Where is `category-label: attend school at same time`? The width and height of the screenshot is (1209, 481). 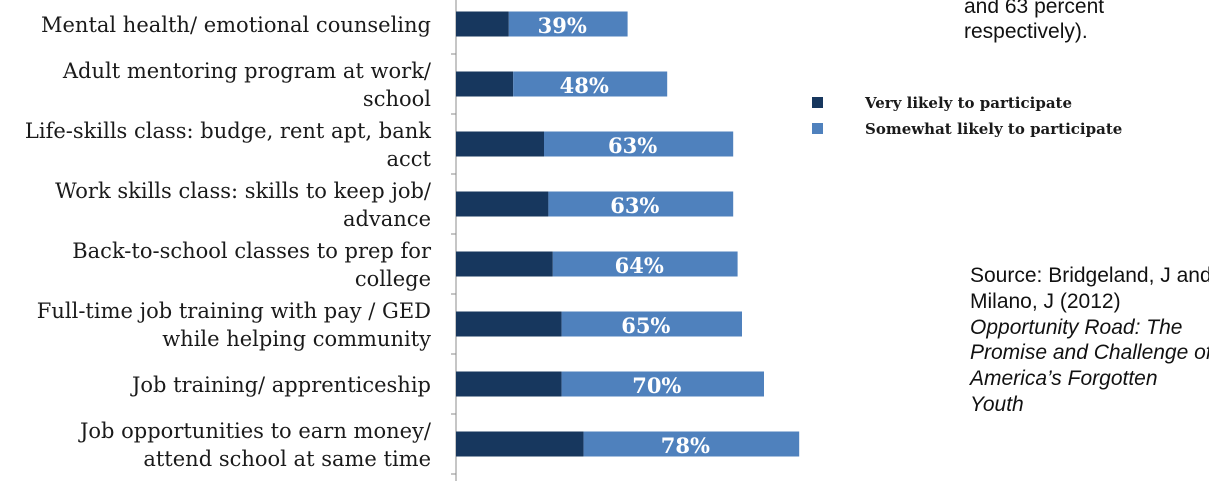 category-label: attend school at same time is located at coordinates (287, 459).